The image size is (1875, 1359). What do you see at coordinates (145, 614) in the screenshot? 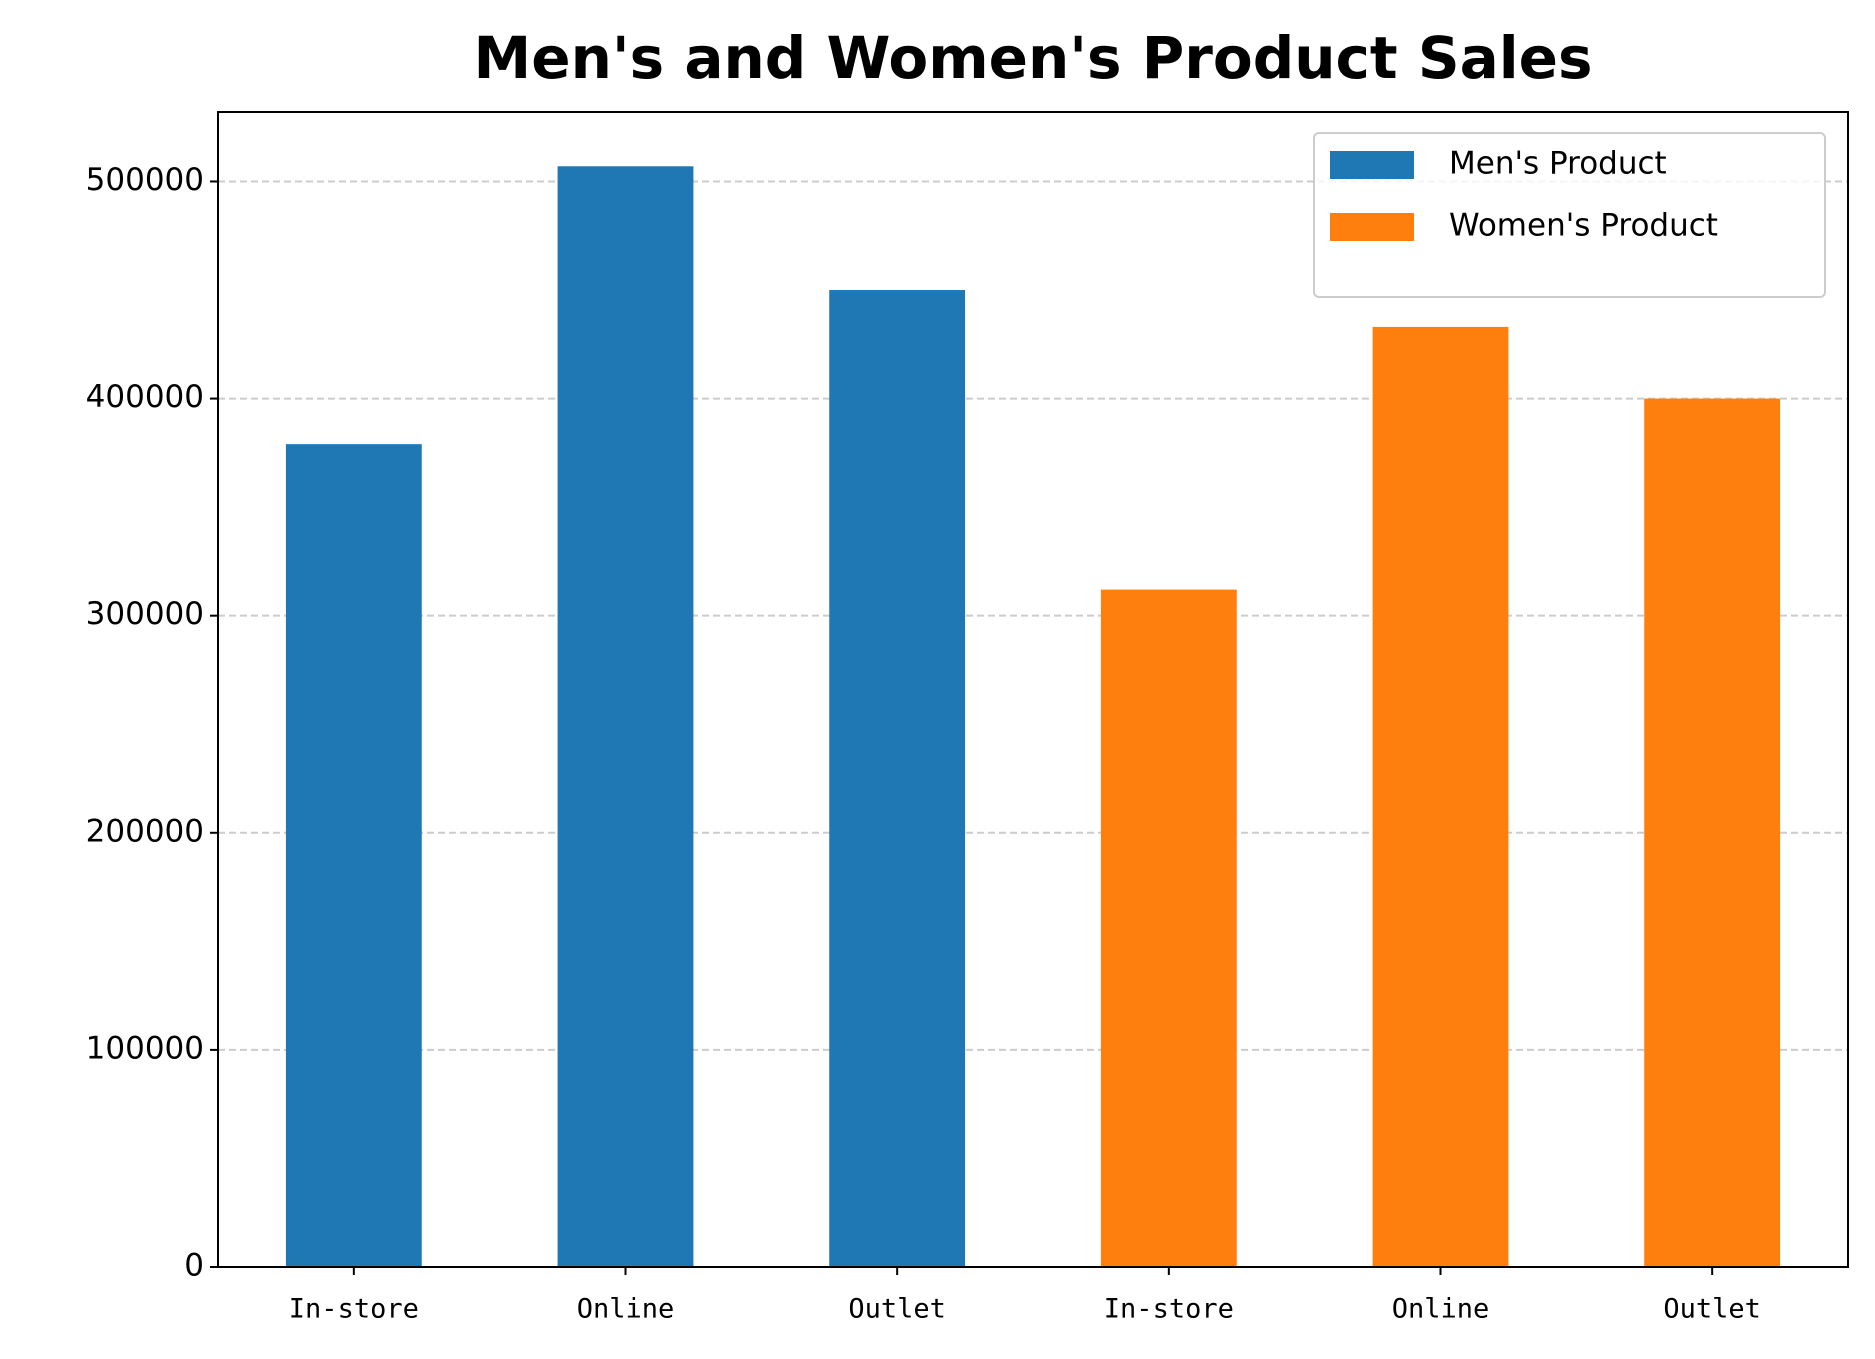
I see `y-tick-label: 300000` at bounding box center [145, 614].